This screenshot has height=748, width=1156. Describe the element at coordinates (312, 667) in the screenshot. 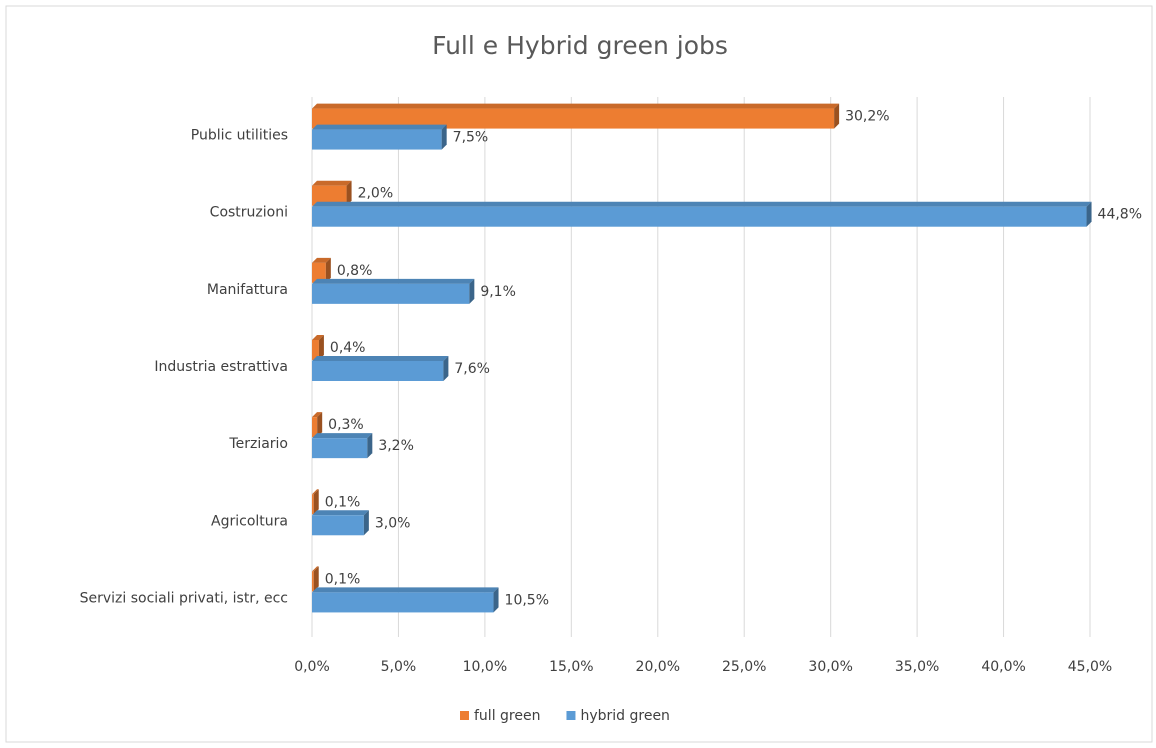

I see `x-tick-label: 0,0%` at that location.